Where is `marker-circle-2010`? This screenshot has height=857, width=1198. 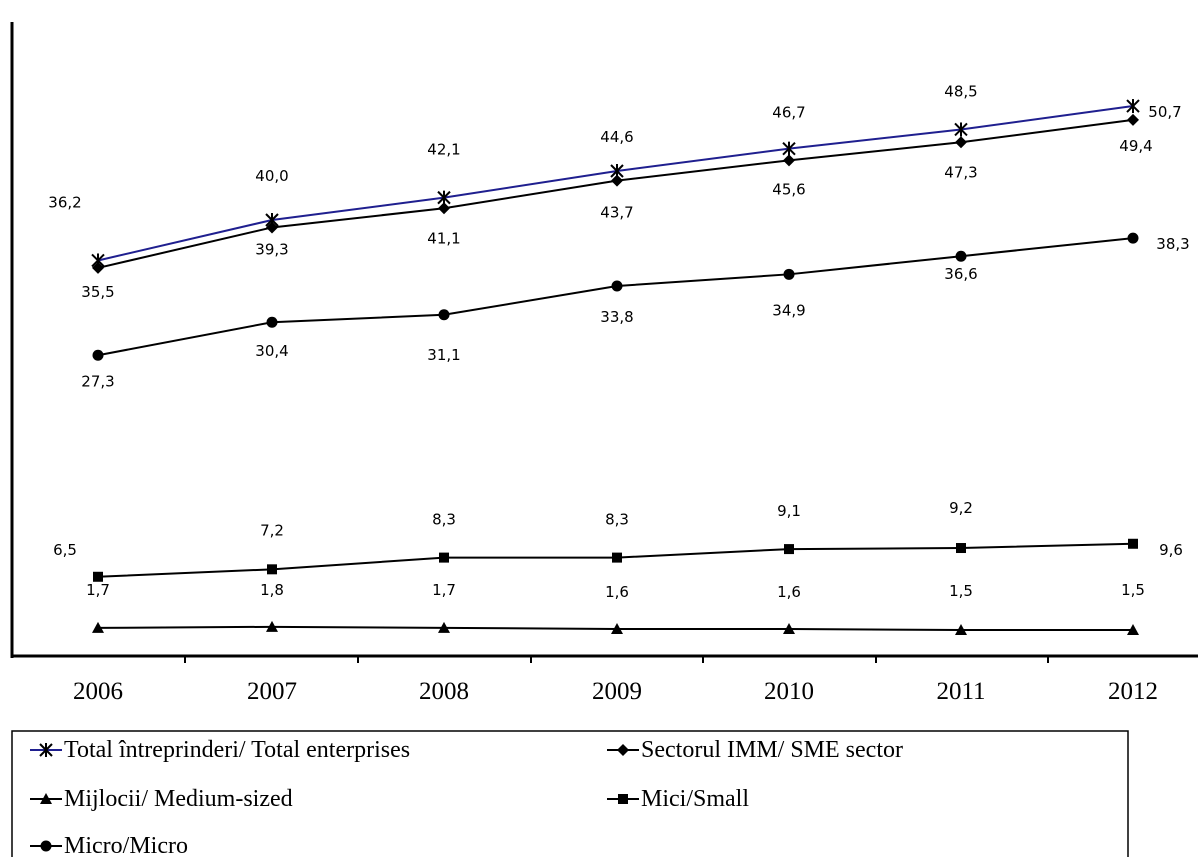
marker-circle-2010 is located at coordinates (789, 274).